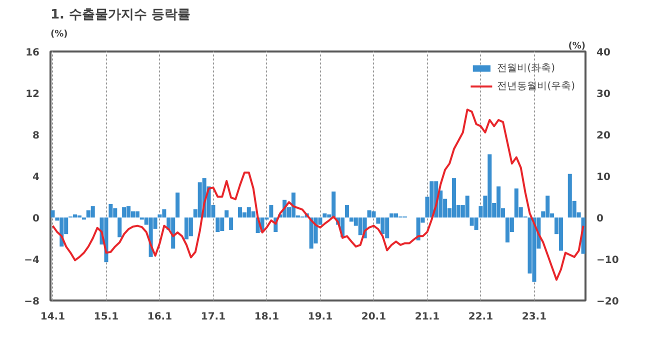  Describe the element at coordinates (53, 317) in the screenshot. I see `x-tick-label: 14.1` at that location.